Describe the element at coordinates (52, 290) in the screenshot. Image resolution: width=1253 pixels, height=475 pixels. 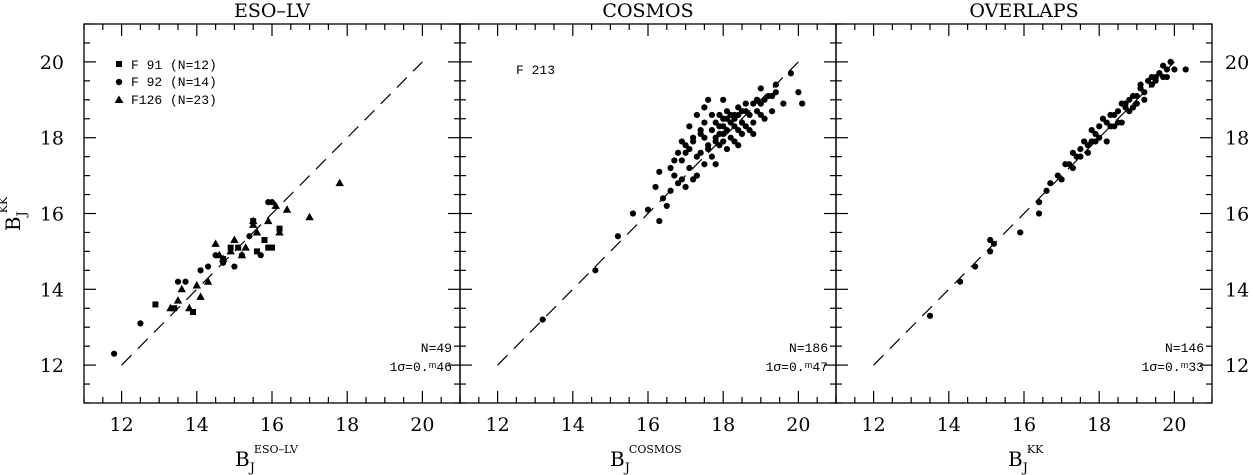
I see `y-tick-label-left: 14` at that location.